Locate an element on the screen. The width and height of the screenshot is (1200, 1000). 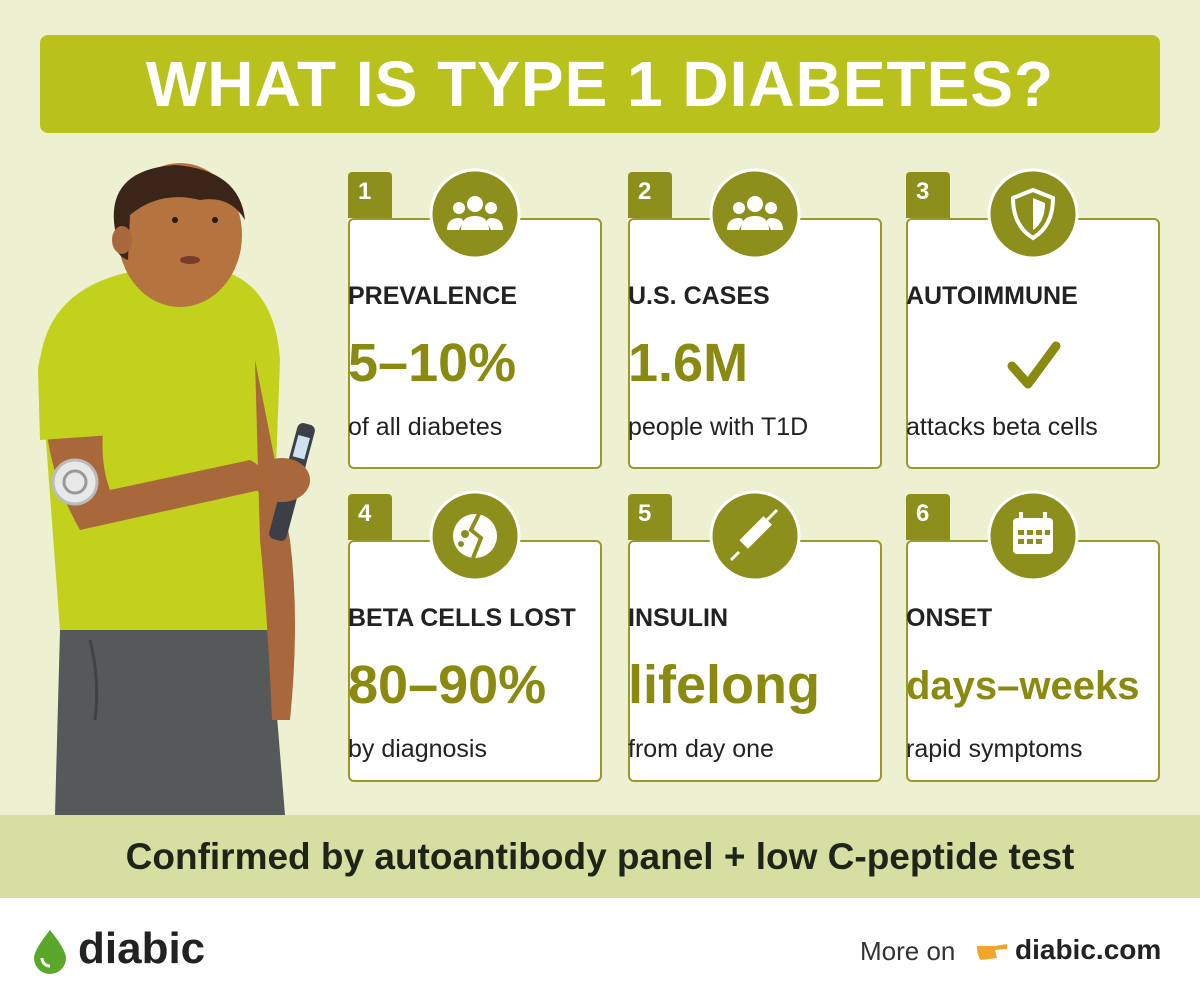
card-label: PREVALENCE is located at coordinates (433, 296).